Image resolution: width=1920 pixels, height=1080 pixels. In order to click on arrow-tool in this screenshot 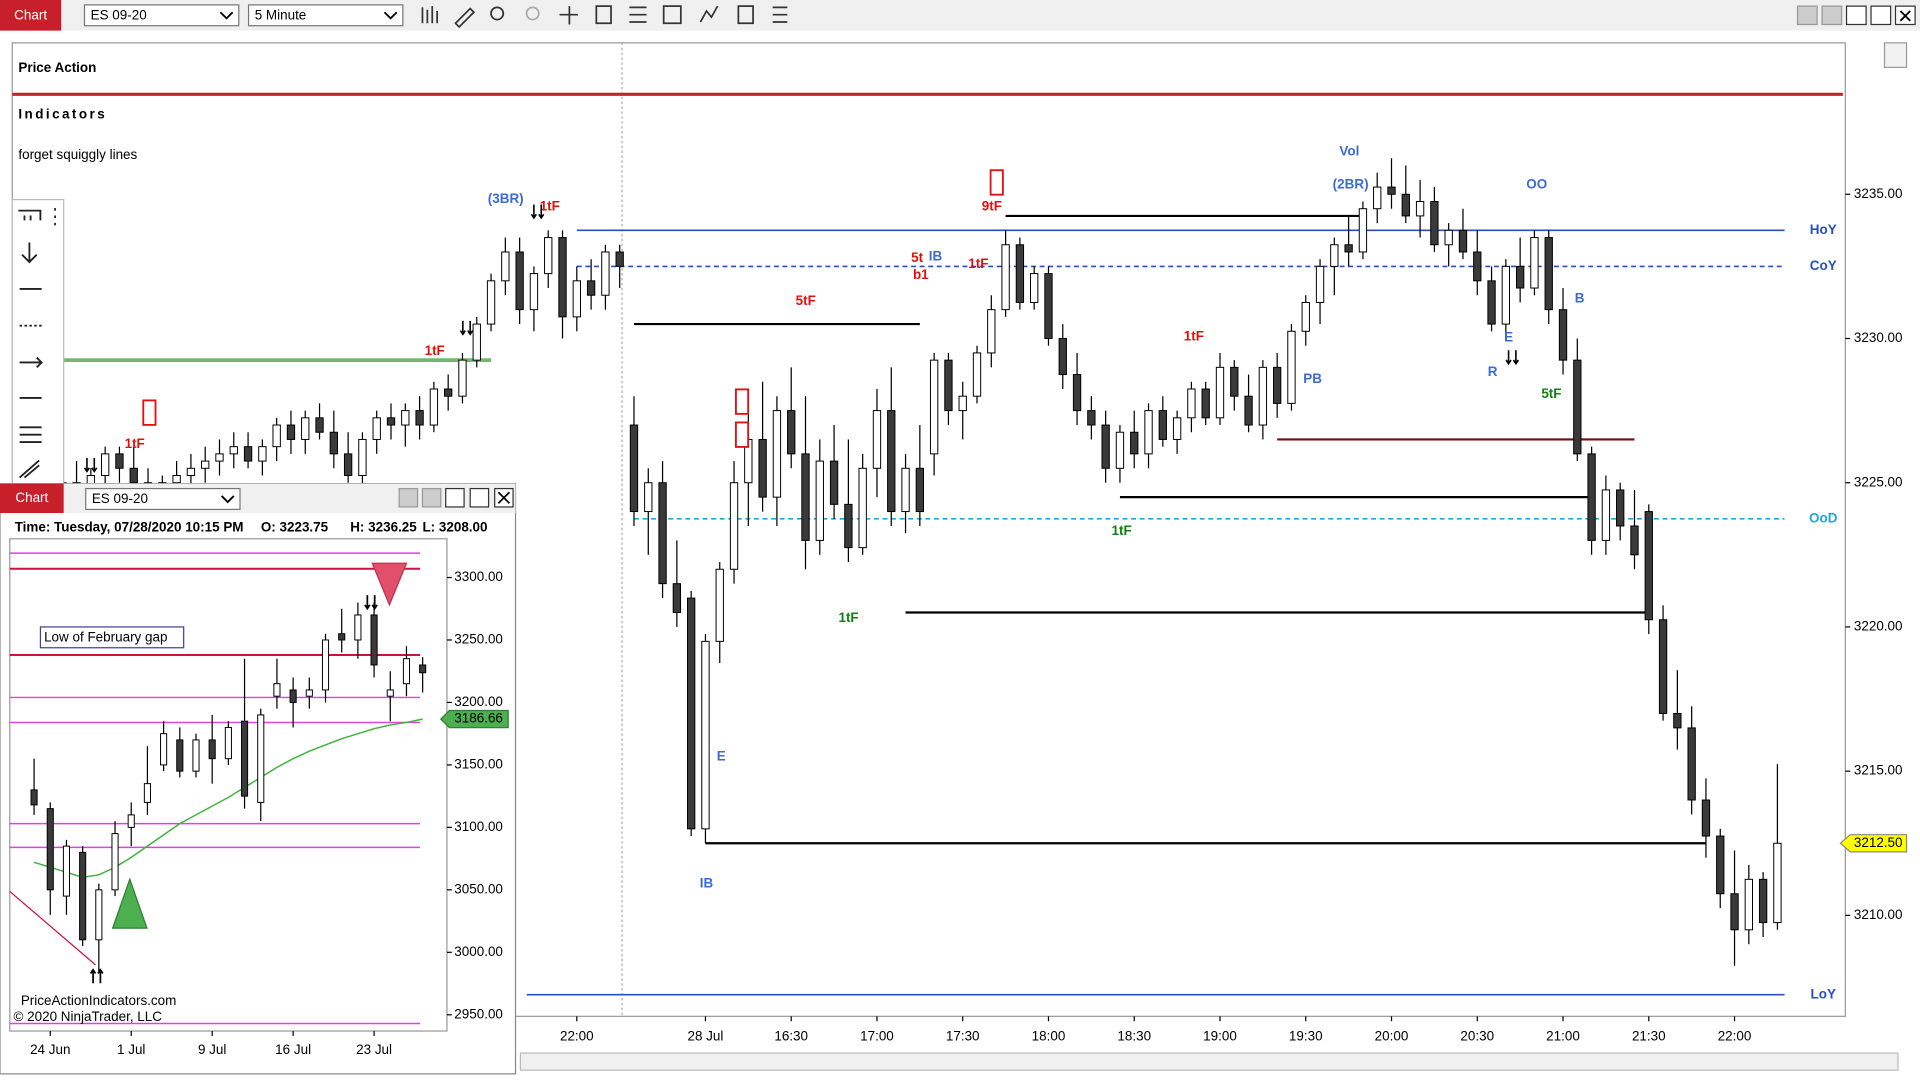, I will do `click(29, 253)`.